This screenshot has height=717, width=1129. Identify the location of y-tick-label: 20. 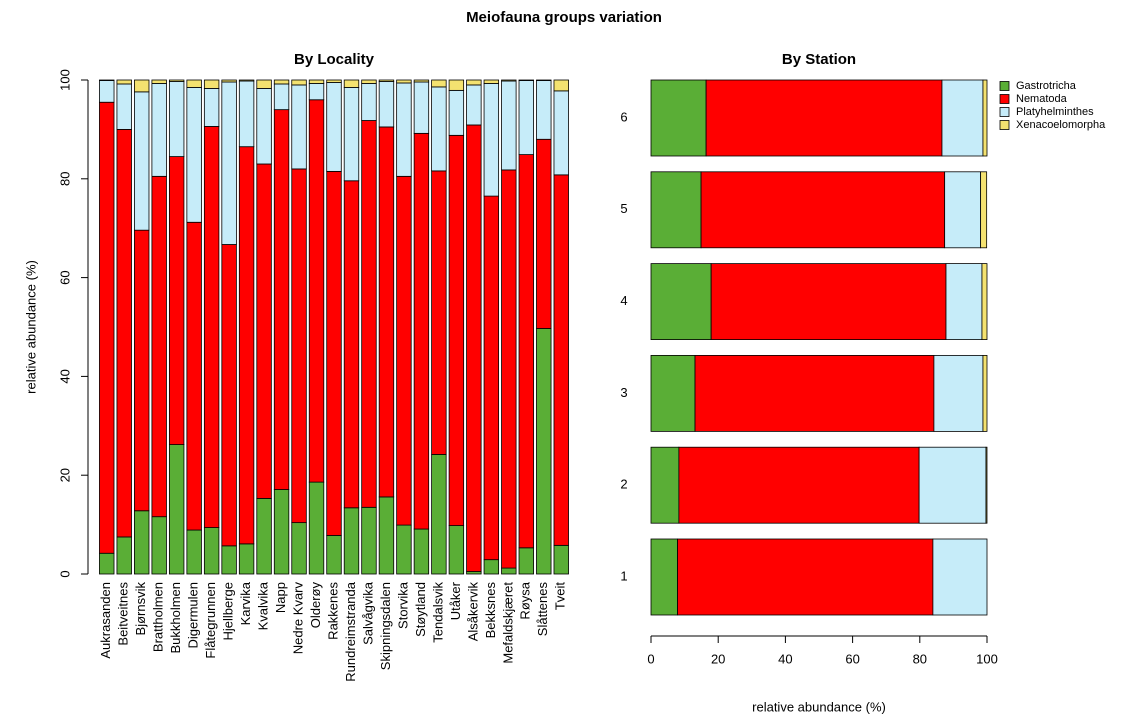
(64, 475).